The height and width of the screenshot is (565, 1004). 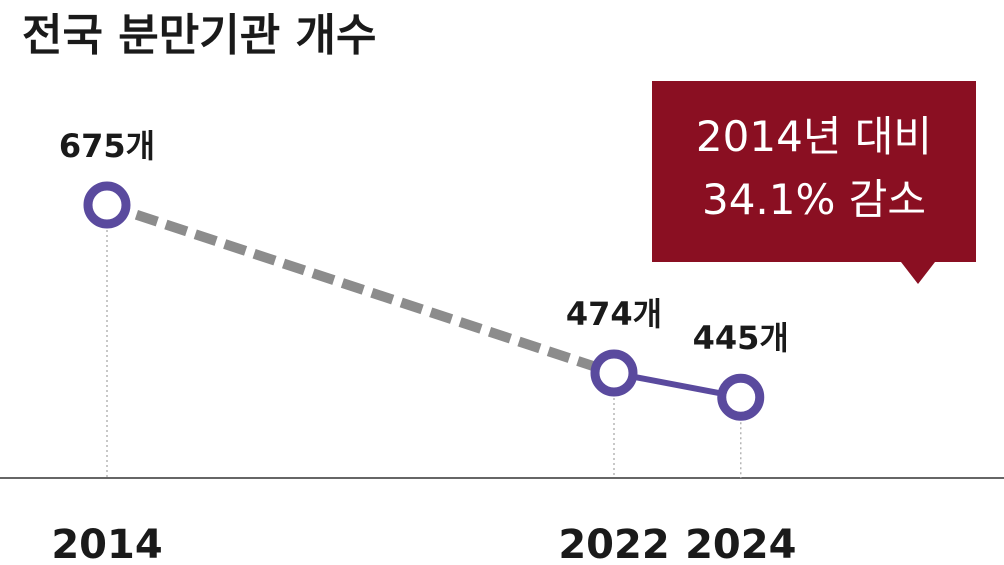 I want to click on x-tick-2022: 2022, so click(x=613, y=543).